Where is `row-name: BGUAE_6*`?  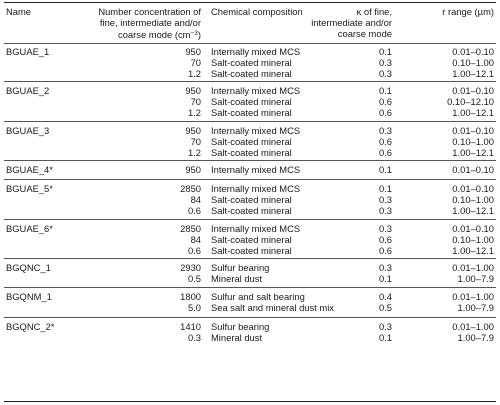 row-name: BGUAE_6* is located at coordinates (29, 228).